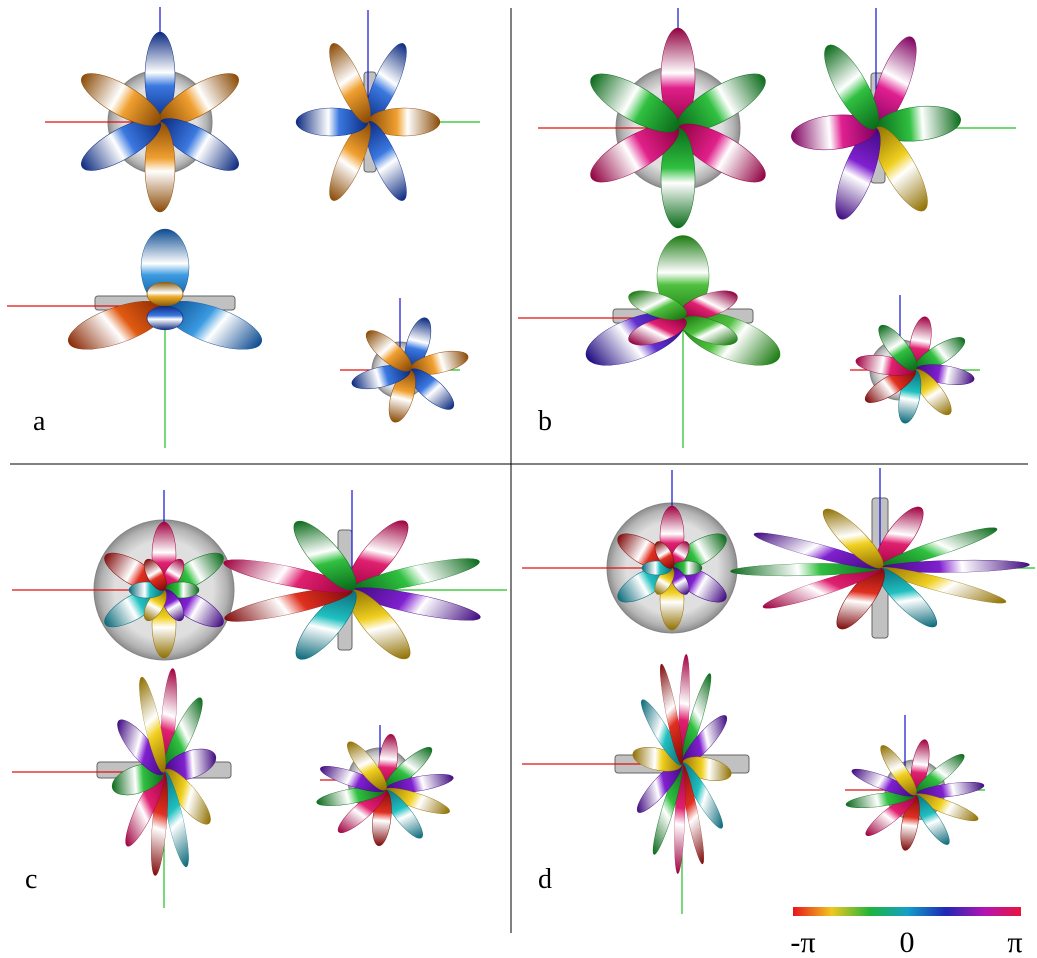 This screenshot has width=1037, height=958. What do you see at coordinates (1014, 942) in the screenshot?
I see `colorbar-label: π` at bounding box center [1014, 942].